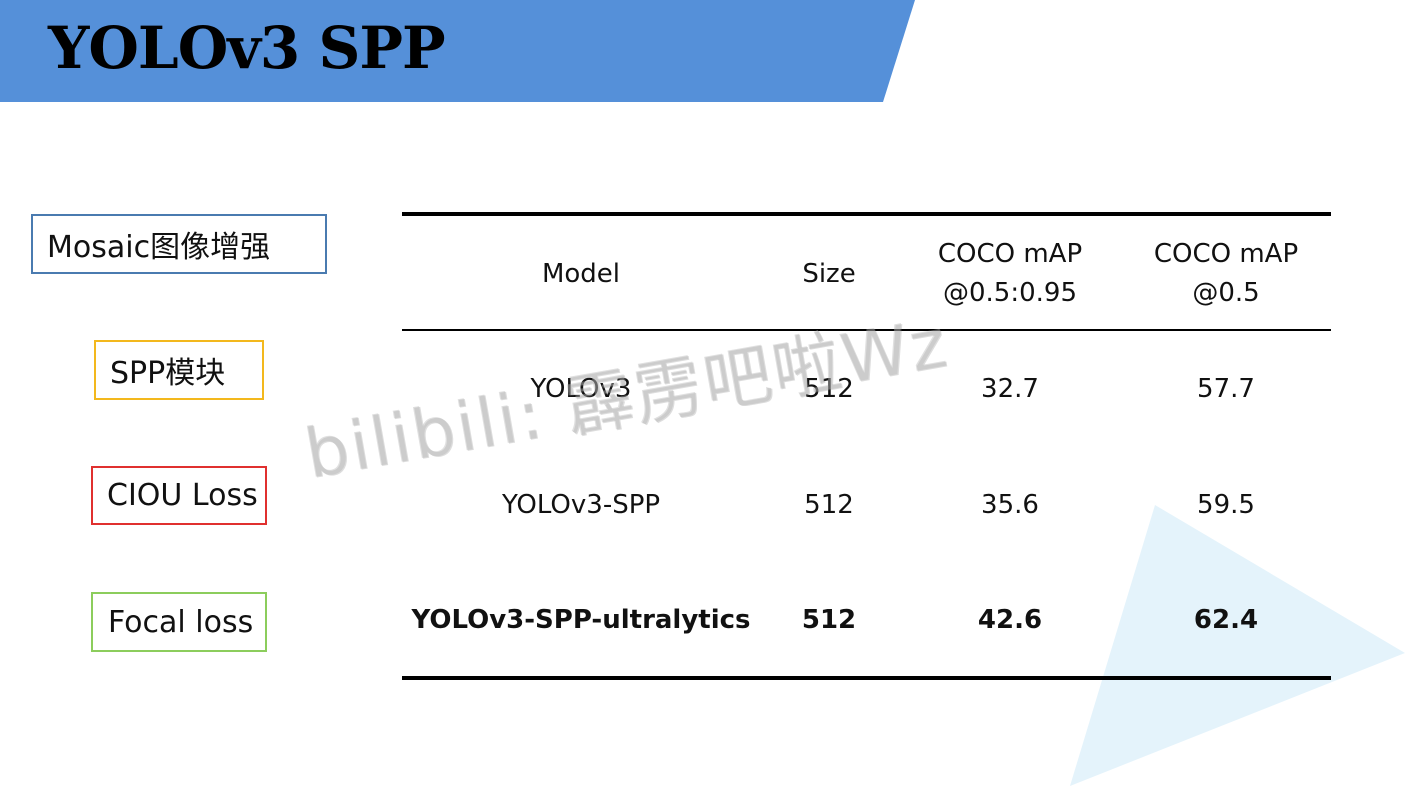  I want to click on tag-spp: SPP模块, so click(179, 370).